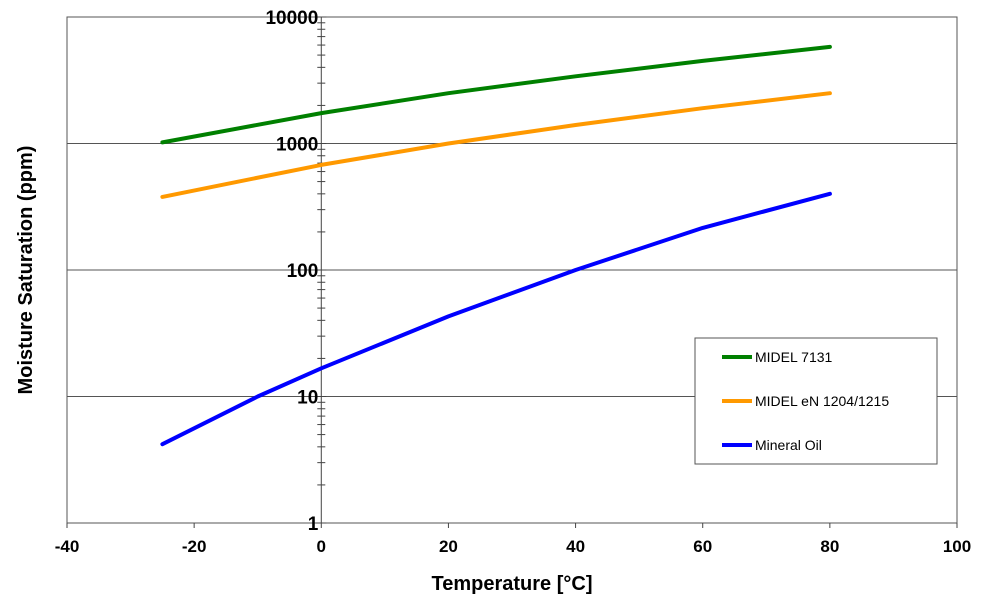 The width and height of the screenshot is (1000, 615). I want to click on legend-label: Mineral Oil, so click(788, 445).